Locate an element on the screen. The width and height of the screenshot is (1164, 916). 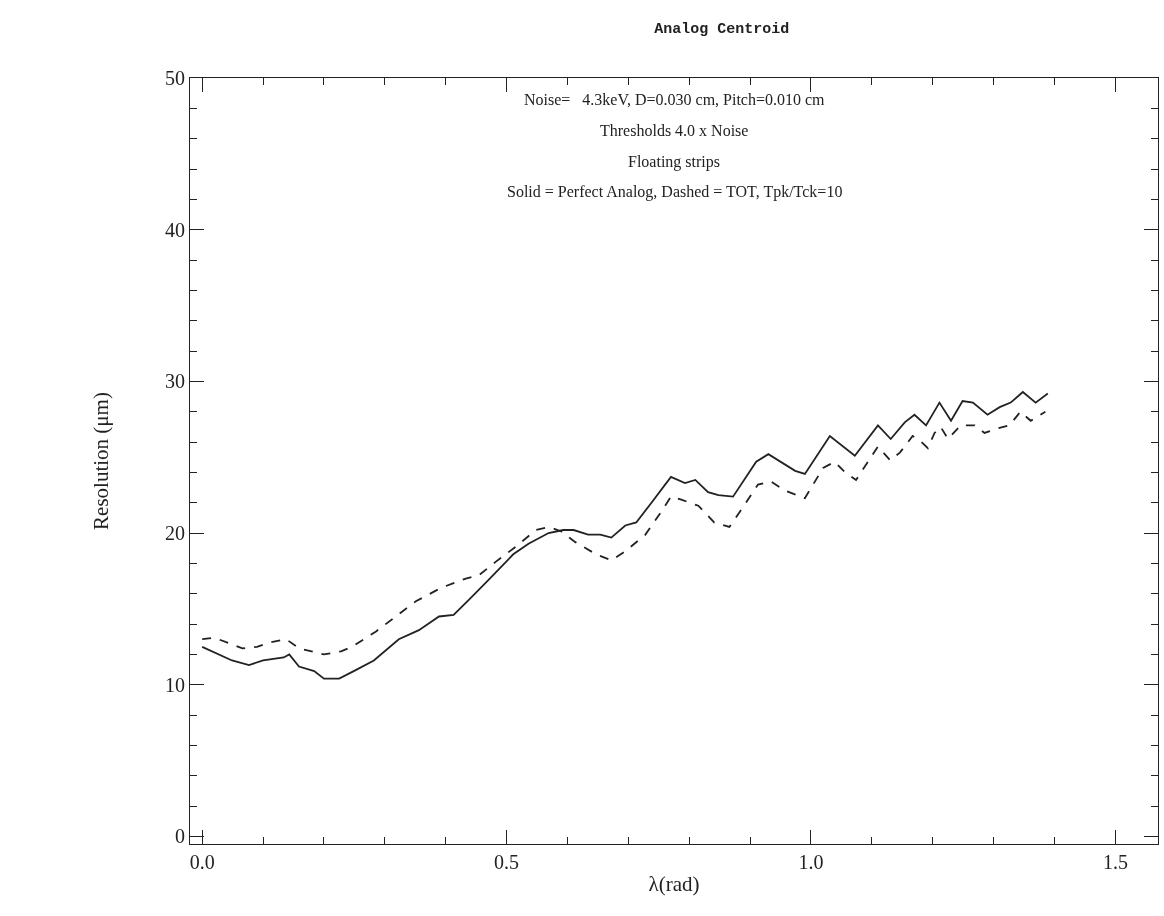
y-tick-label: 50 is located at coordinates (175, 78).